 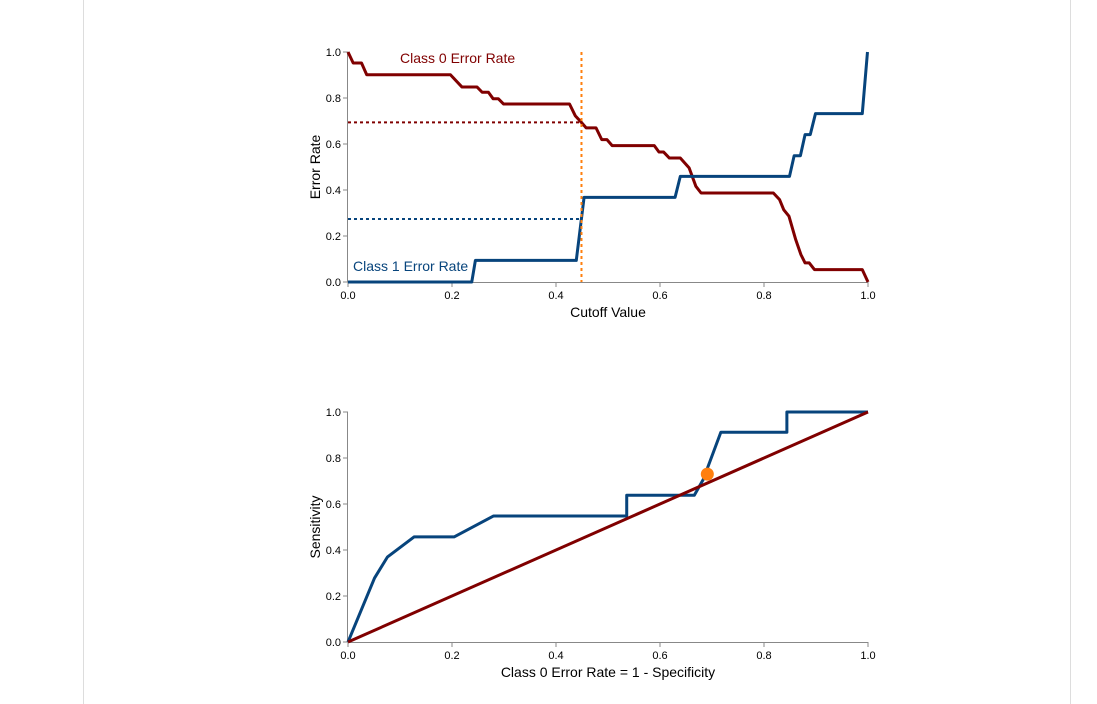 I want to click on class1-series-label: Class 1 Error Rate, so click(x=410, y=266).